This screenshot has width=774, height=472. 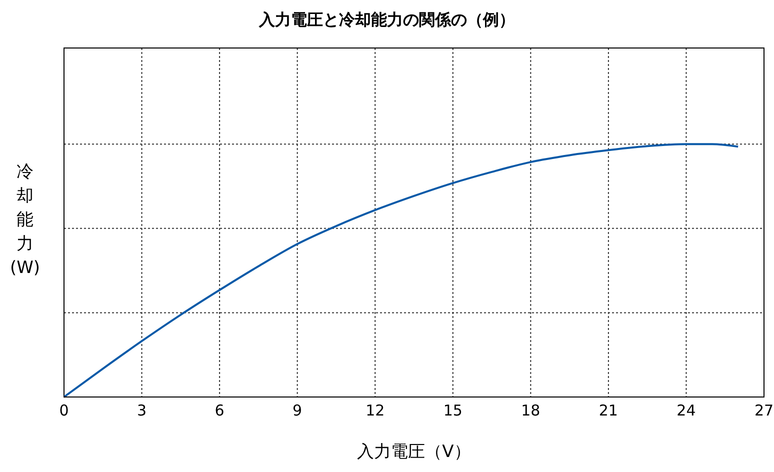 What do you see at coordinates (608, 411) in the screenshot?
I see `x-tick-label: 21` at bounding box center [608, 411].